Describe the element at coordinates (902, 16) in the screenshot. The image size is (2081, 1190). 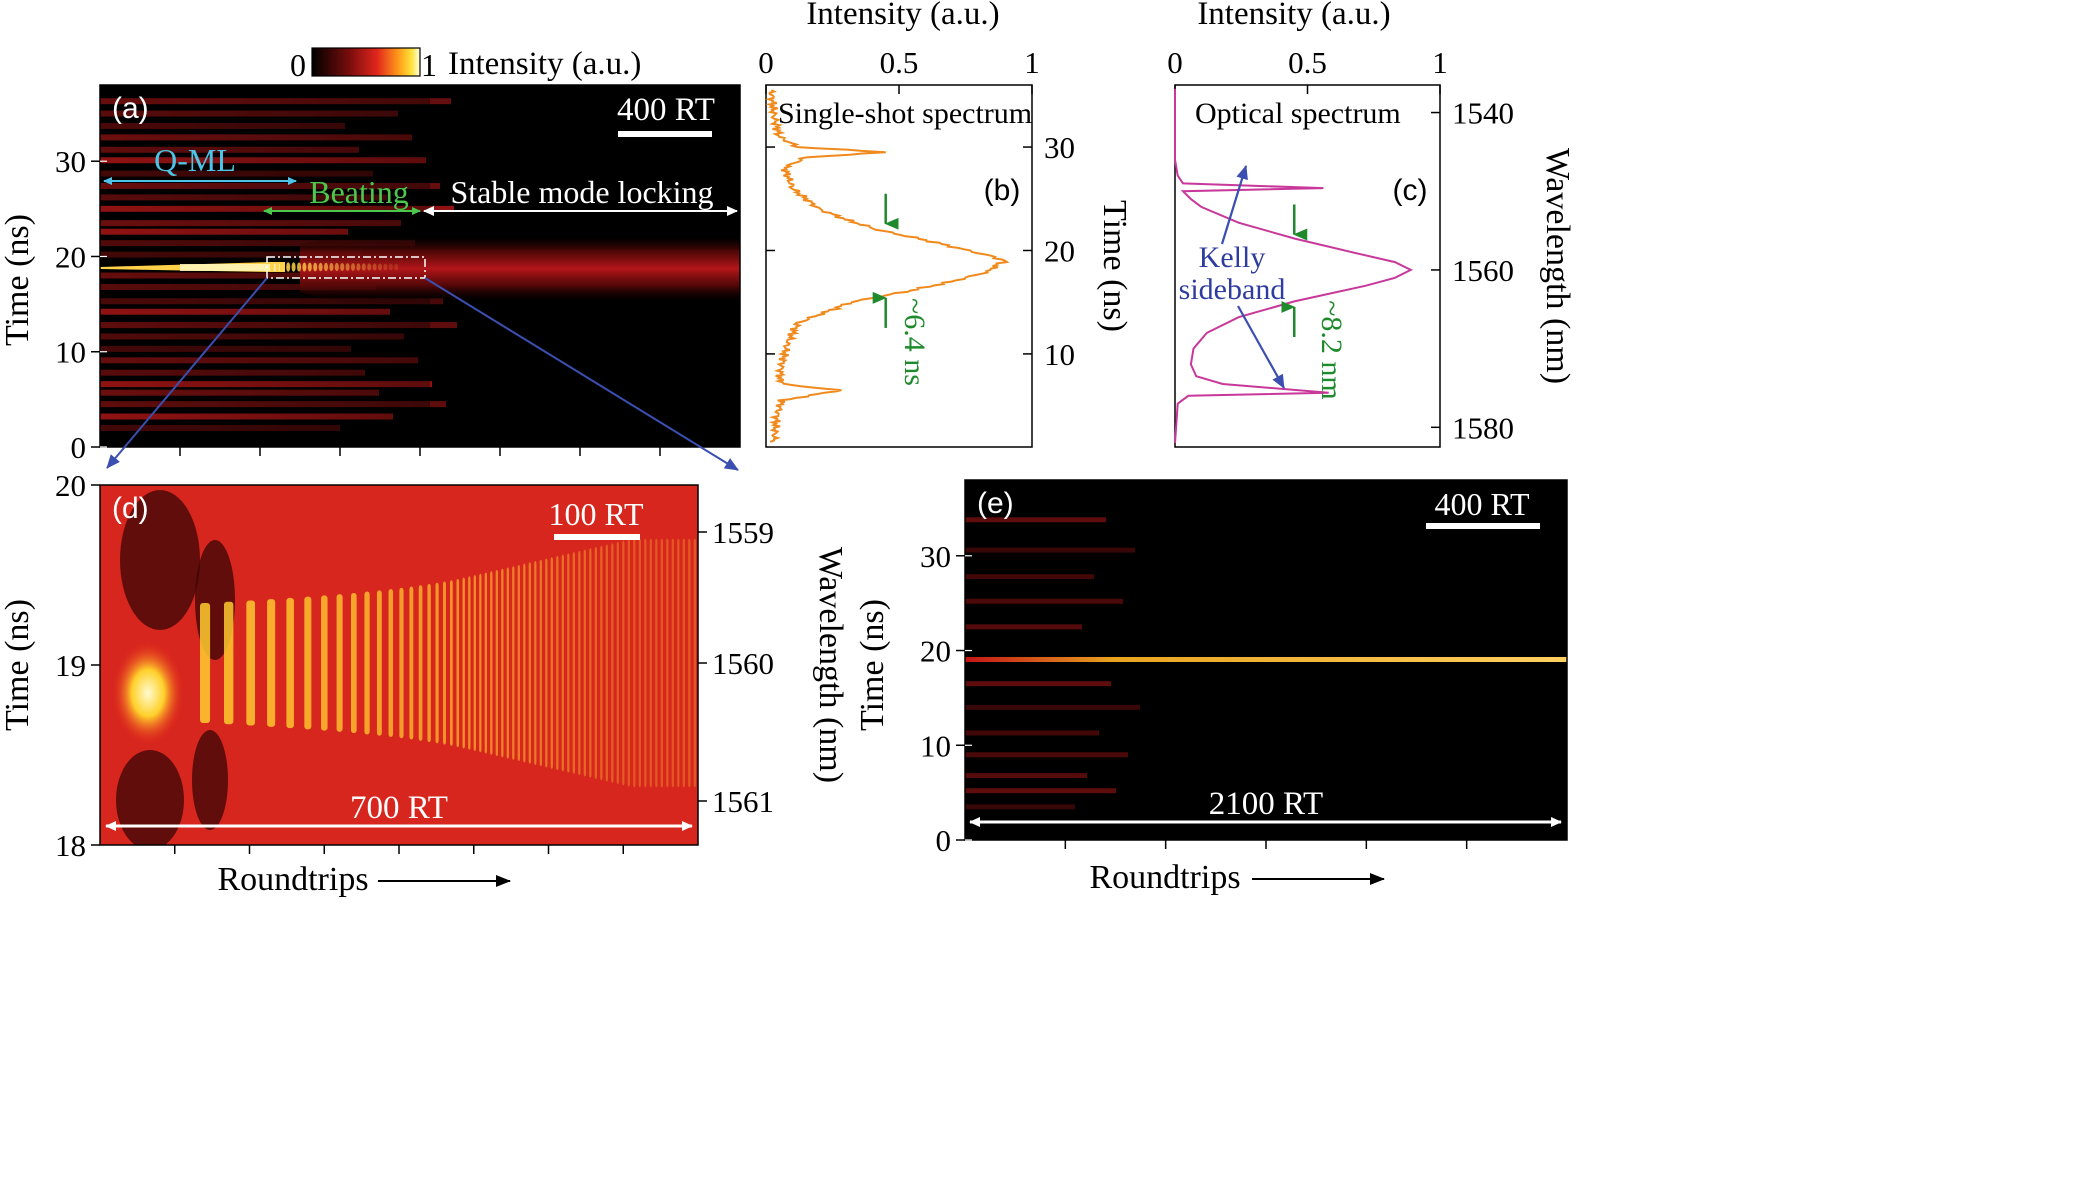
I see `panel-b-xlabel: Intensity (a.u.)` at that location.